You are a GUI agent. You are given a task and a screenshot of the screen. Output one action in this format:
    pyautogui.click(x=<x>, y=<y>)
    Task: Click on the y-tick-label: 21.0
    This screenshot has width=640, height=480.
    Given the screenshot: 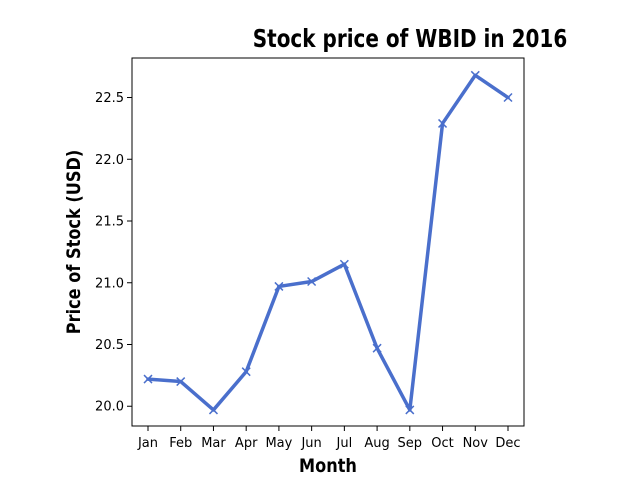 What is the action you would take?
    pyautogui.click(x=109, y=283)
    